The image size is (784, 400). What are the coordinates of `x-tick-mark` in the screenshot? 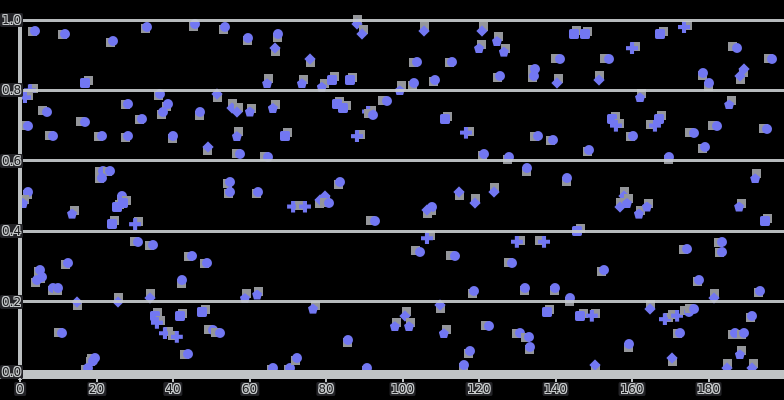 It's located at (249, 380).